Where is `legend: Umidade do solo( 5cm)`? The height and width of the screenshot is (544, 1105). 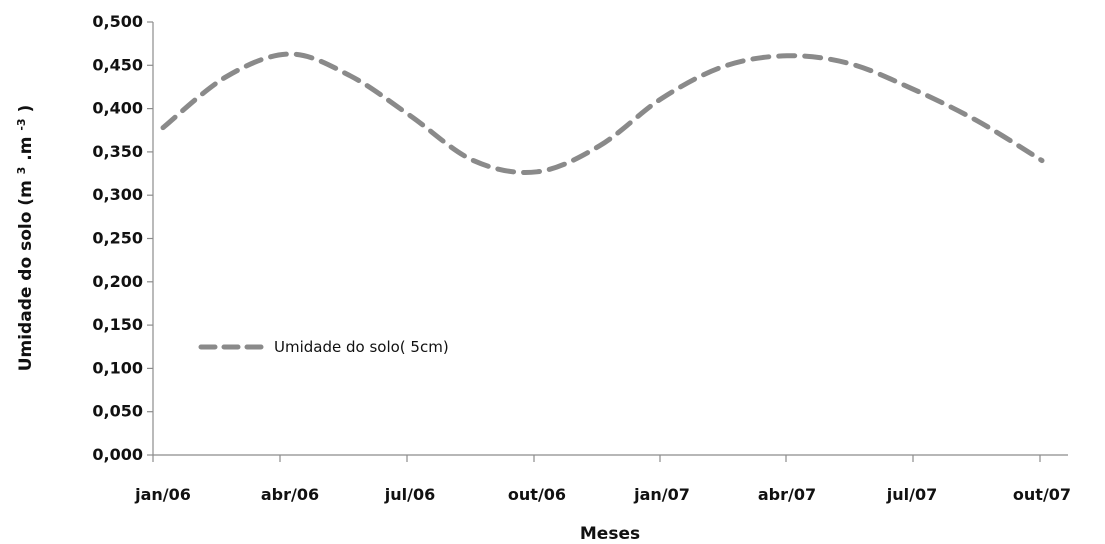
legend: Umidade do solo( 5cm) is located at coordinates (323, 347).